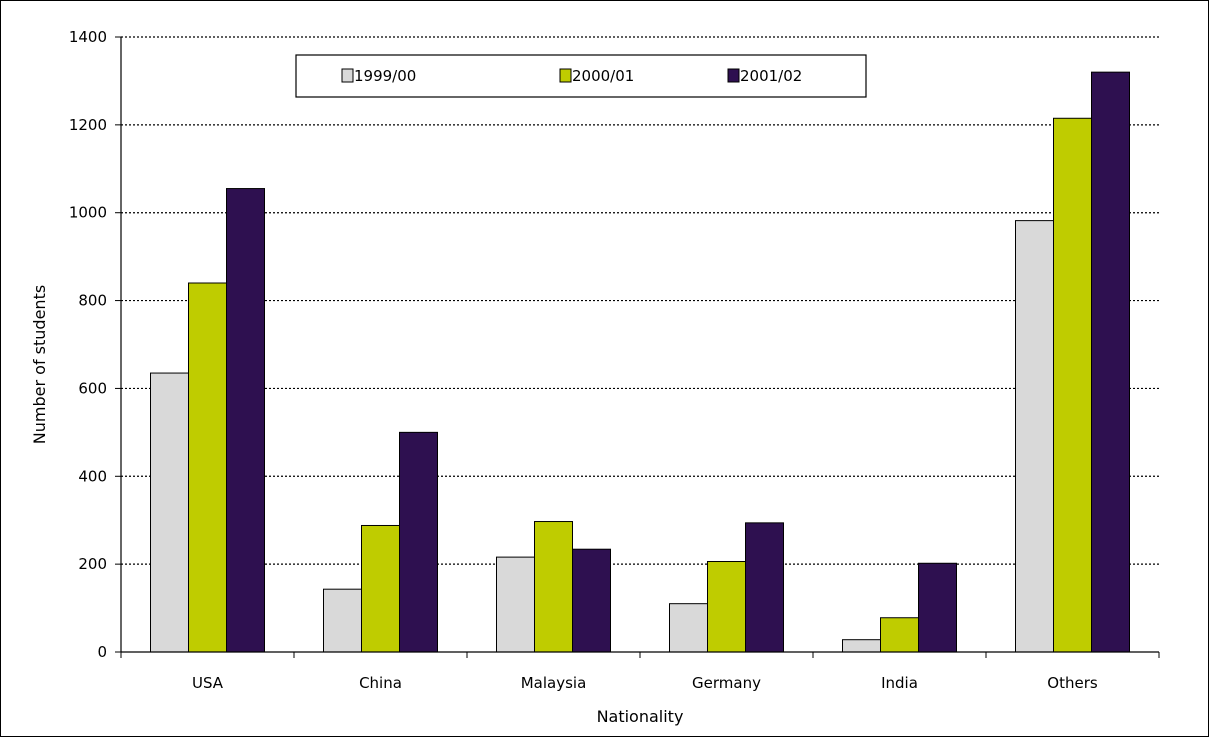 The height and width of the screenshot is (737, 1209). I want to click on x-axis-title: Nationality, so click(640, 716).